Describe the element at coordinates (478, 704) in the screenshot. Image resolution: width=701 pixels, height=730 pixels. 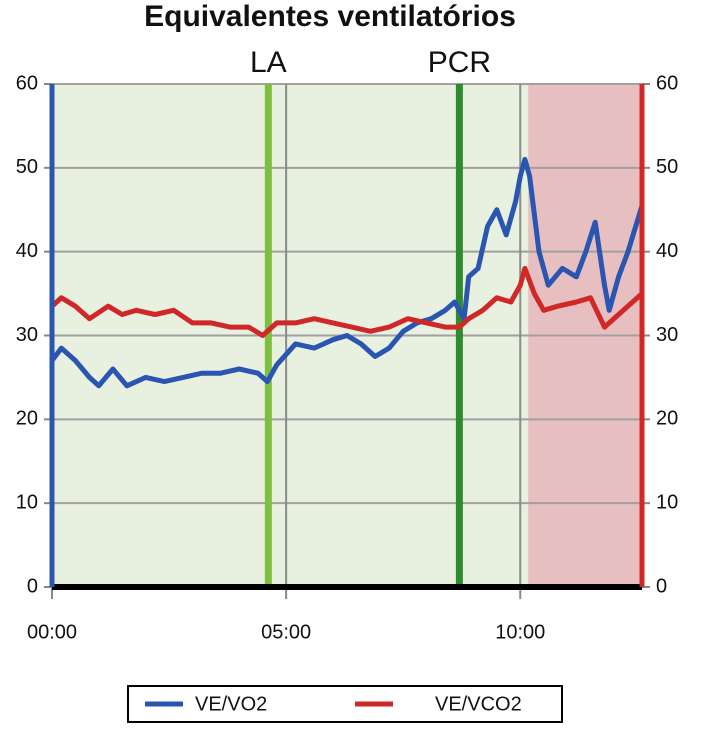
I see `legend-label: VE/VCO2` at that location.